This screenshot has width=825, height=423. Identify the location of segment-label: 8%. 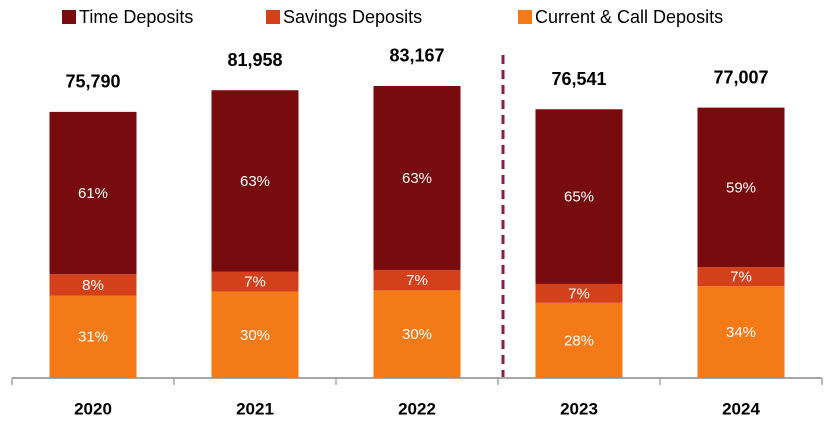
(93, 285).